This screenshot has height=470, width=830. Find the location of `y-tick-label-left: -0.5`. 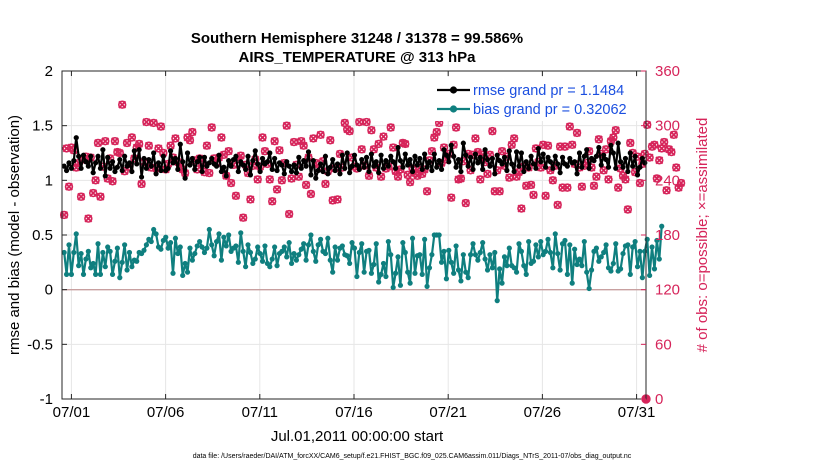

y-tick-label-left: -0.5 is located at coordinates (40, 344).